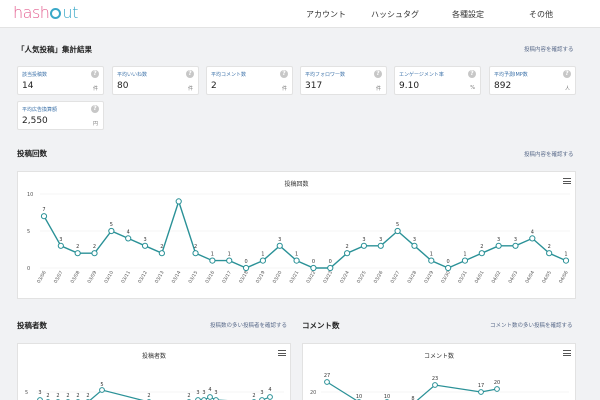 This screenshot has width=600, height=400. Describe the element at coordinates (439, 371) in the screenshot. I see `comments-chart-panel: コメント数 20 27 10 10 8 23 17 20` at that location.